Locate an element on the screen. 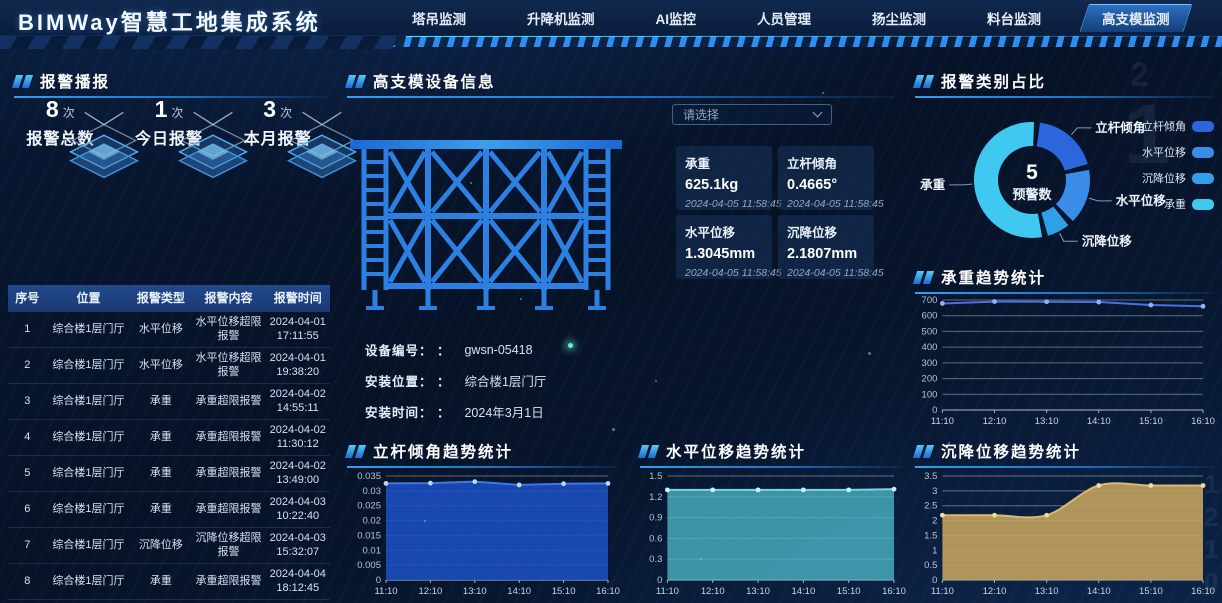 This screenshot has height=603, width=1222. nav-tab: 扬尘监测 is located at coordinates (899, 19).